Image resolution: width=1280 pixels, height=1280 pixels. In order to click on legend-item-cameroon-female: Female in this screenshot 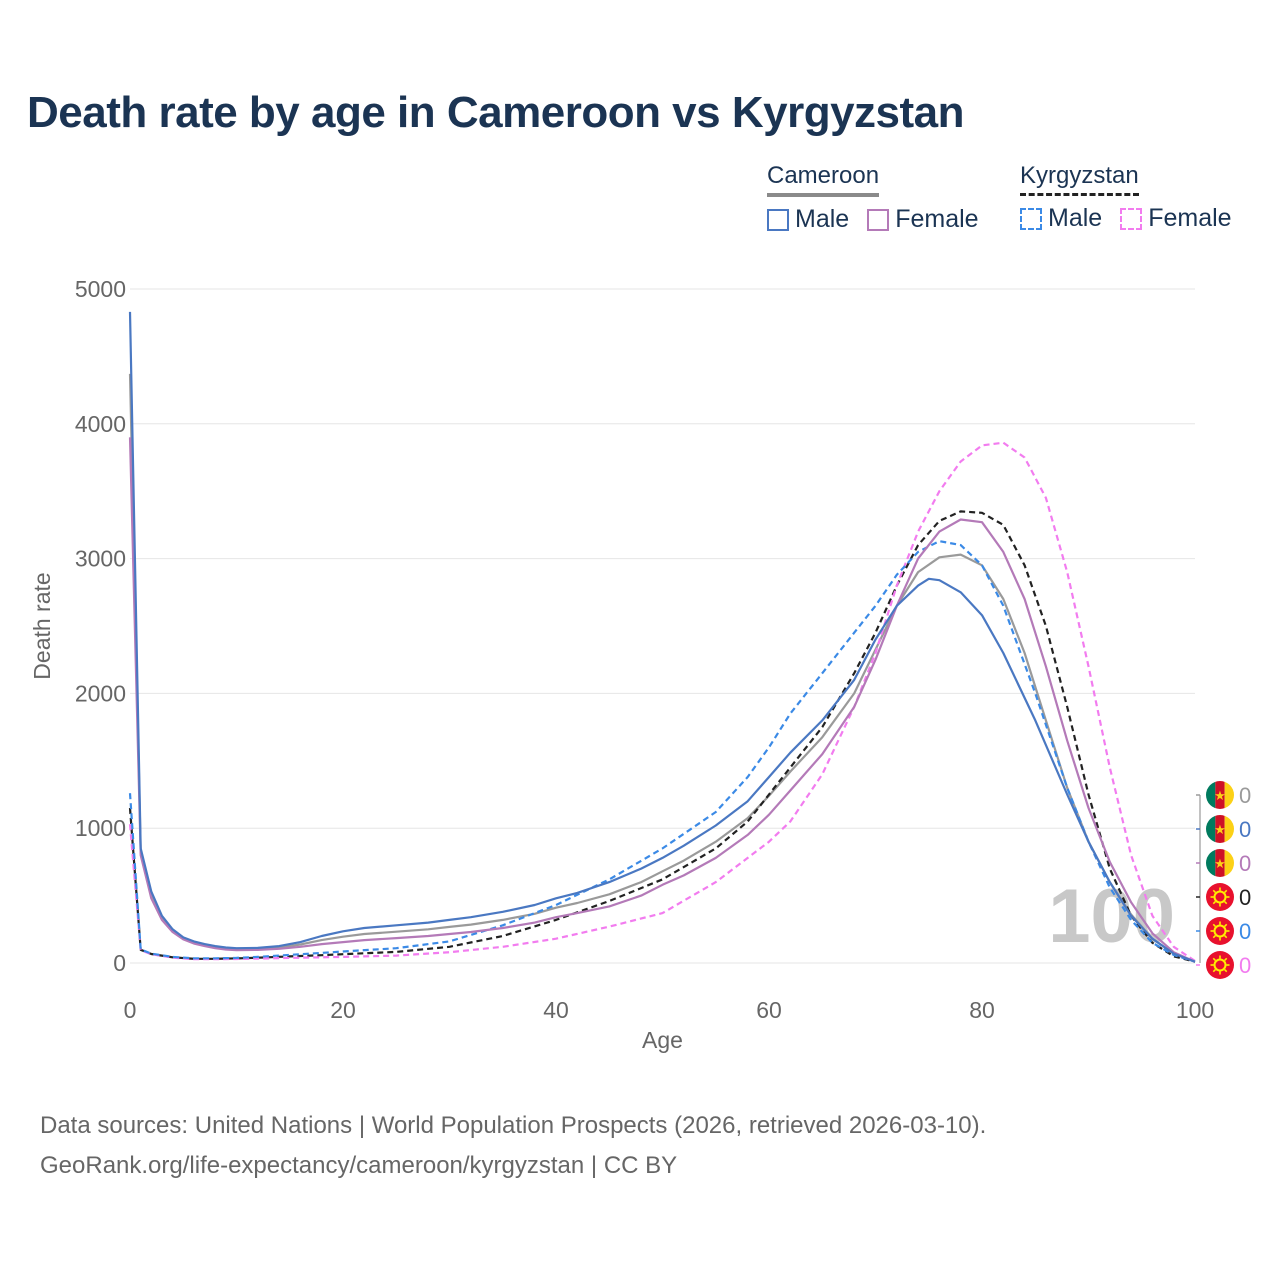, I will do `click(923, 219)`.